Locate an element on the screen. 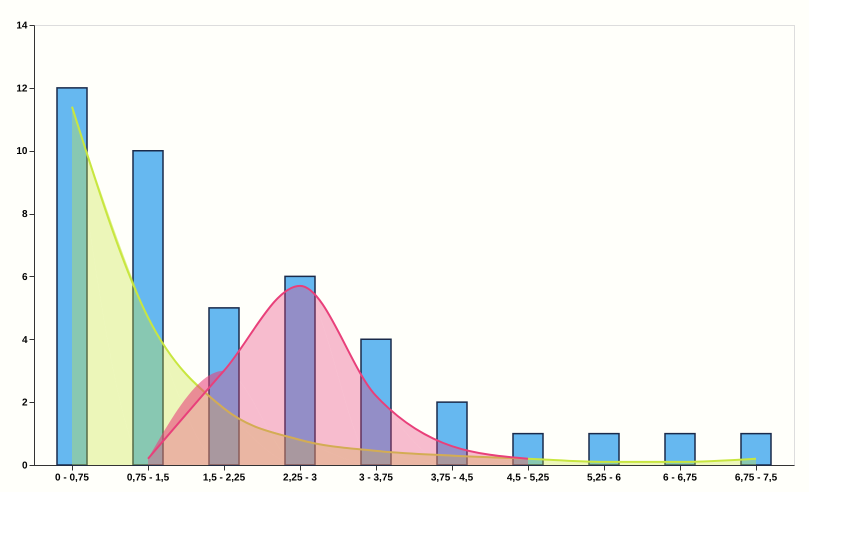 This screenshot has height=556, width=854. y-tick-label: 2 is located at coordinates (25, 403).